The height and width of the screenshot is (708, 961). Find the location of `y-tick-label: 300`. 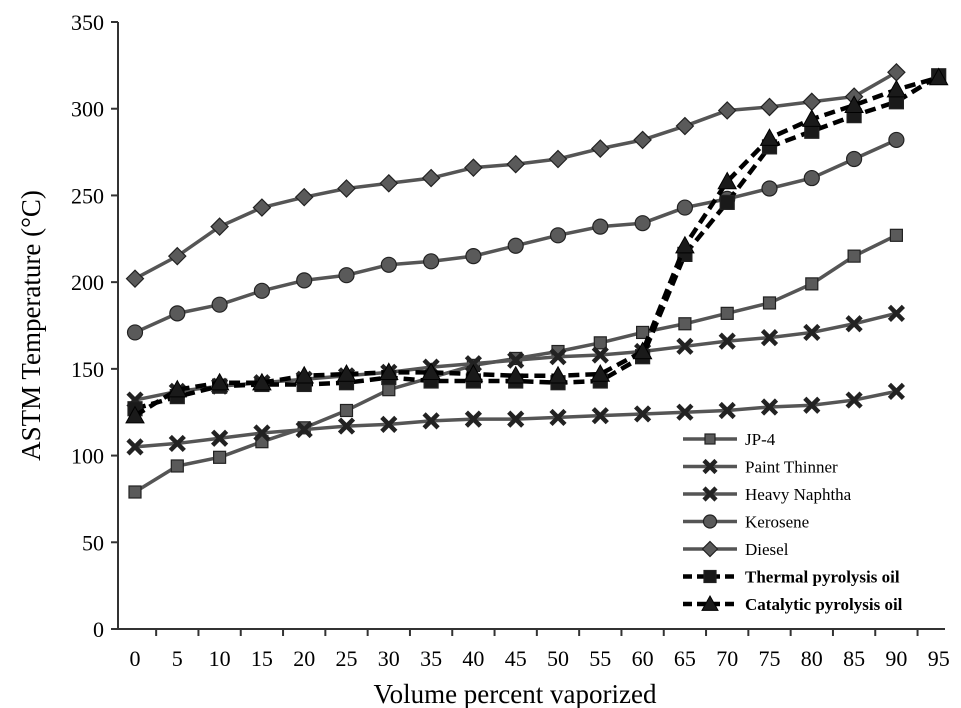

y-tick-label: 300 is located at coordinates (87, 109).